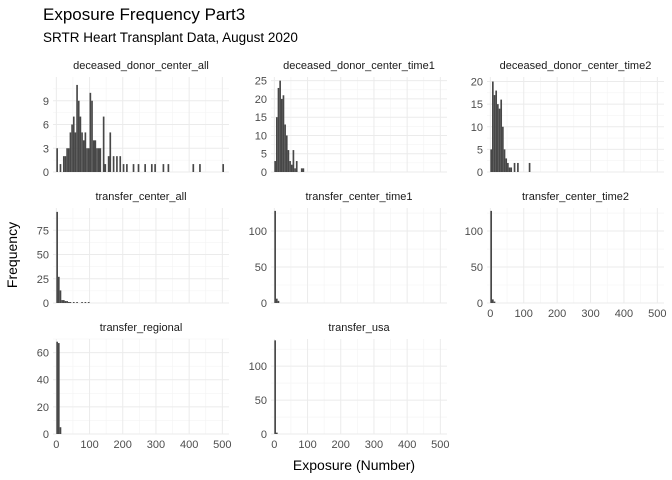  Describe the element at coordinates (359, 197) in the screenshot. I see `facet-strip-label: transfer_center_time1` at that location.